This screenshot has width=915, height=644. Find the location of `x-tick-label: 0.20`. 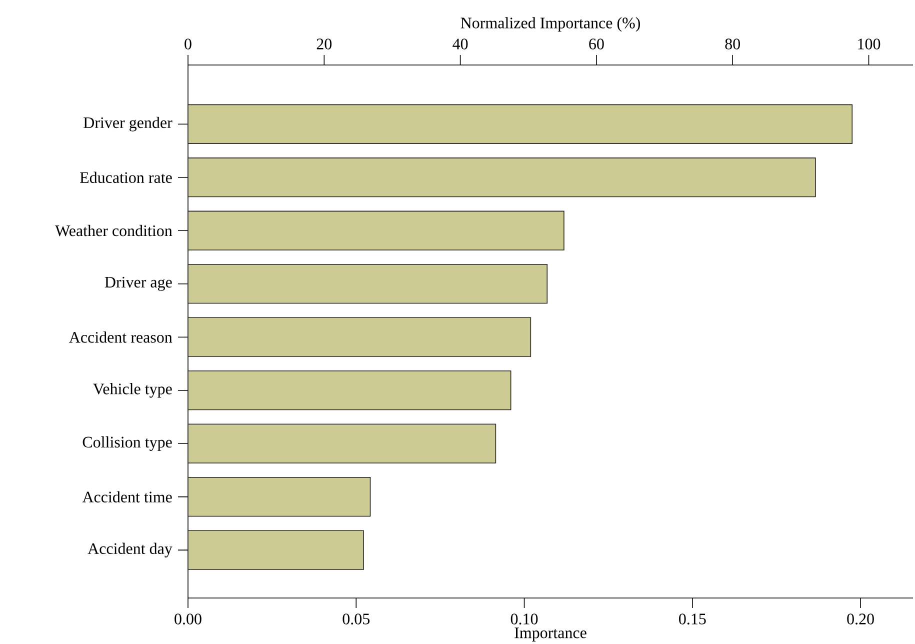

x-tick-label: 0.20 is located at coordinates (860, 619).